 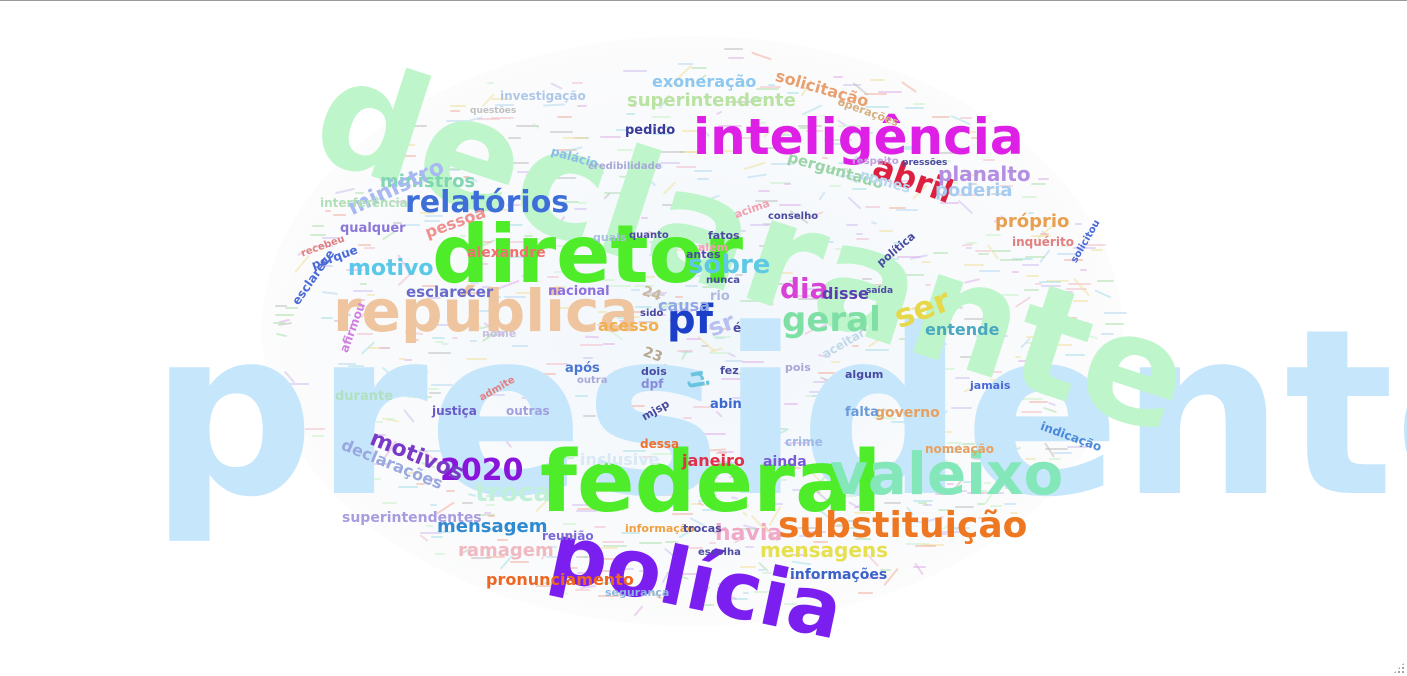 I want to click on cloud-word: governo, so click(x=907, y=413).